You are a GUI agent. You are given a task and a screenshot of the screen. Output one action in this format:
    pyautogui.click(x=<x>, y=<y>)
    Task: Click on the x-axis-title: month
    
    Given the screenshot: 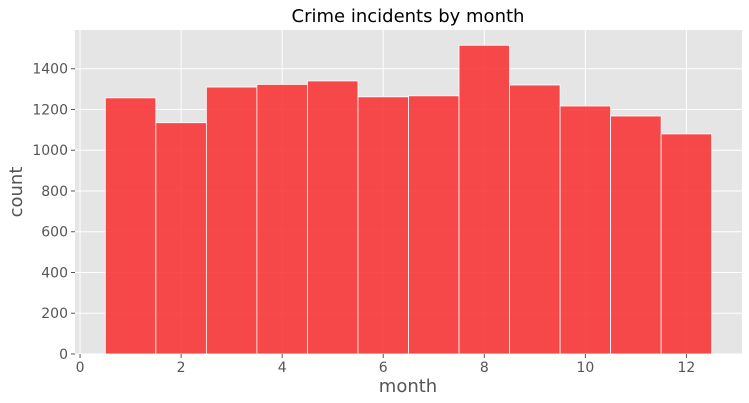 What is the action you would take?
    pyautogui.click(x=408, y=386)
    